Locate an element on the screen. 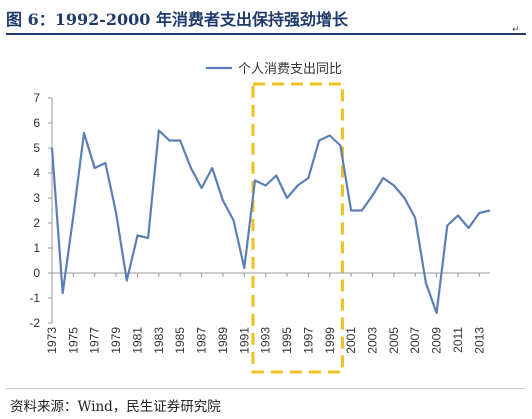 This screenshot has width=532, height=419. y-tick-label: 0 is located at coordinates (36, 273).